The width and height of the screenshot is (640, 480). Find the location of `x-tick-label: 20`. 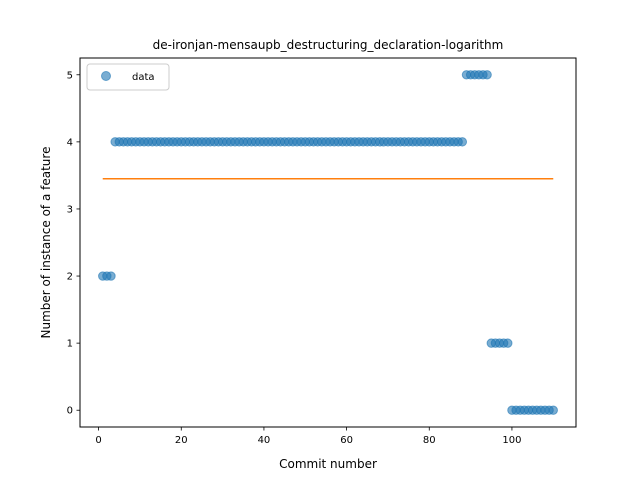

x-tick-label: 20 is located at coordinates (181, 440).